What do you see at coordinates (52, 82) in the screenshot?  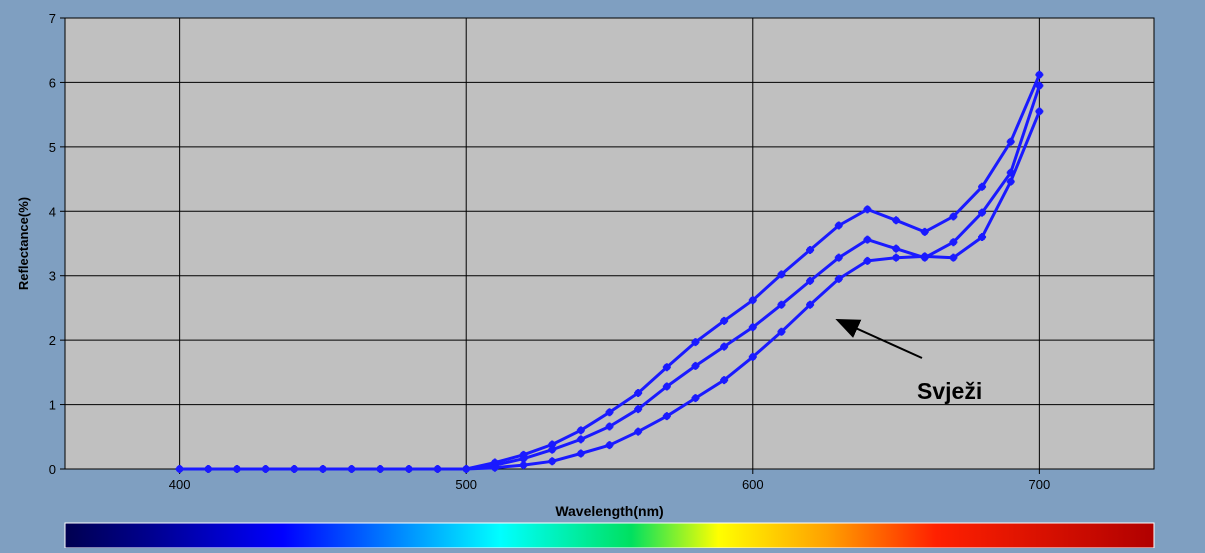 I see `y-tick-label: 6` at bounding box center [52, 82].